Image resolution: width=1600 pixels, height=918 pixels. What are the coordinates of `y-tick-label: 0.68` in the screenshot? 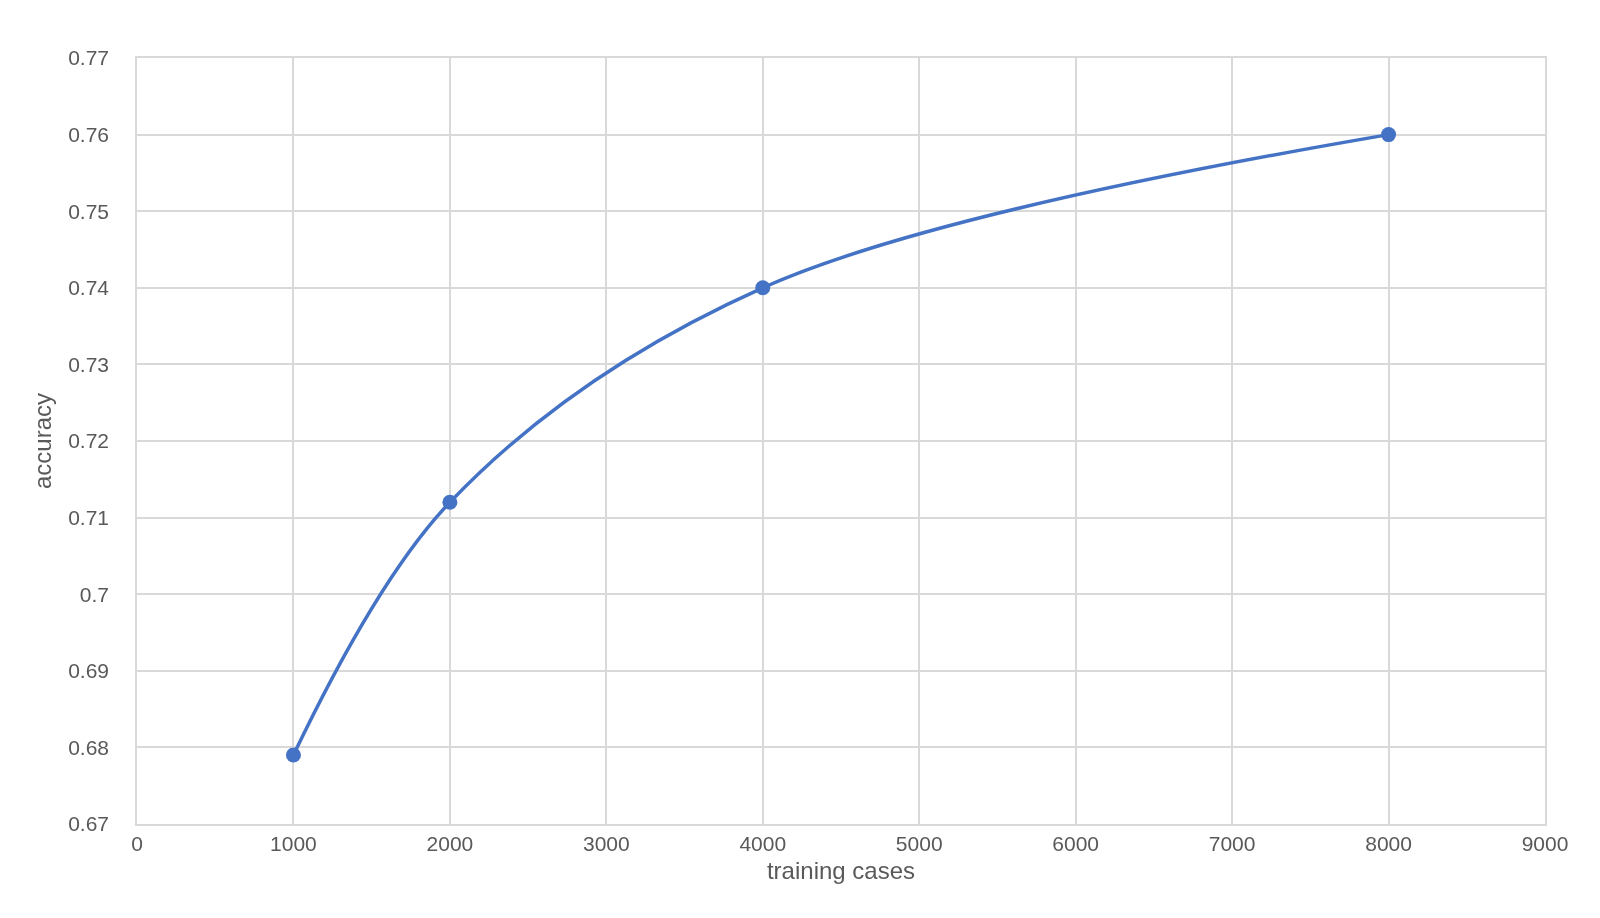 It's located at (89, 747).